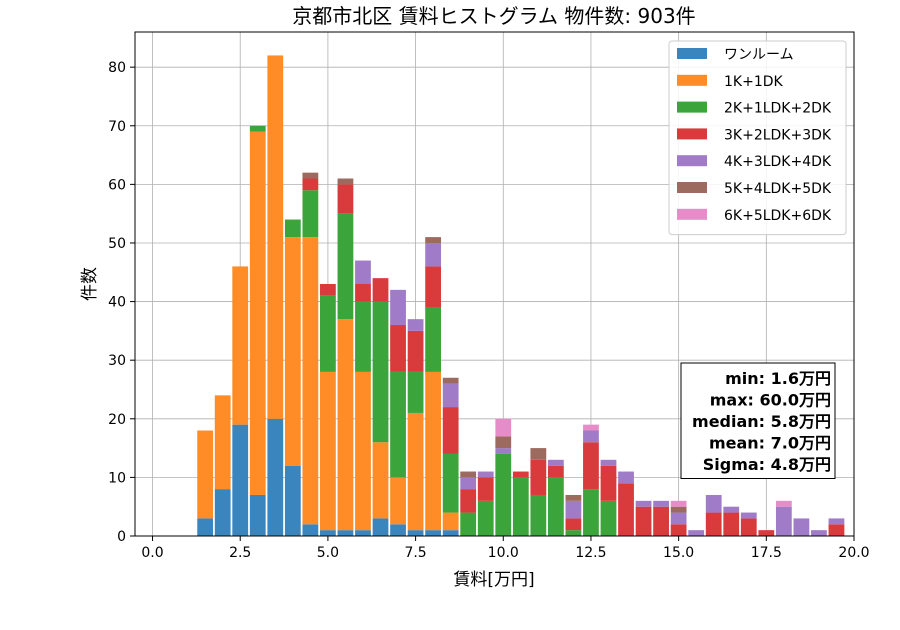 The width and height of the screenshot is (900, 630). What do you see at coordinates (117, 185) in the screenshot?
I see `y-tick-label: 60` at bounding box center [117, 185].